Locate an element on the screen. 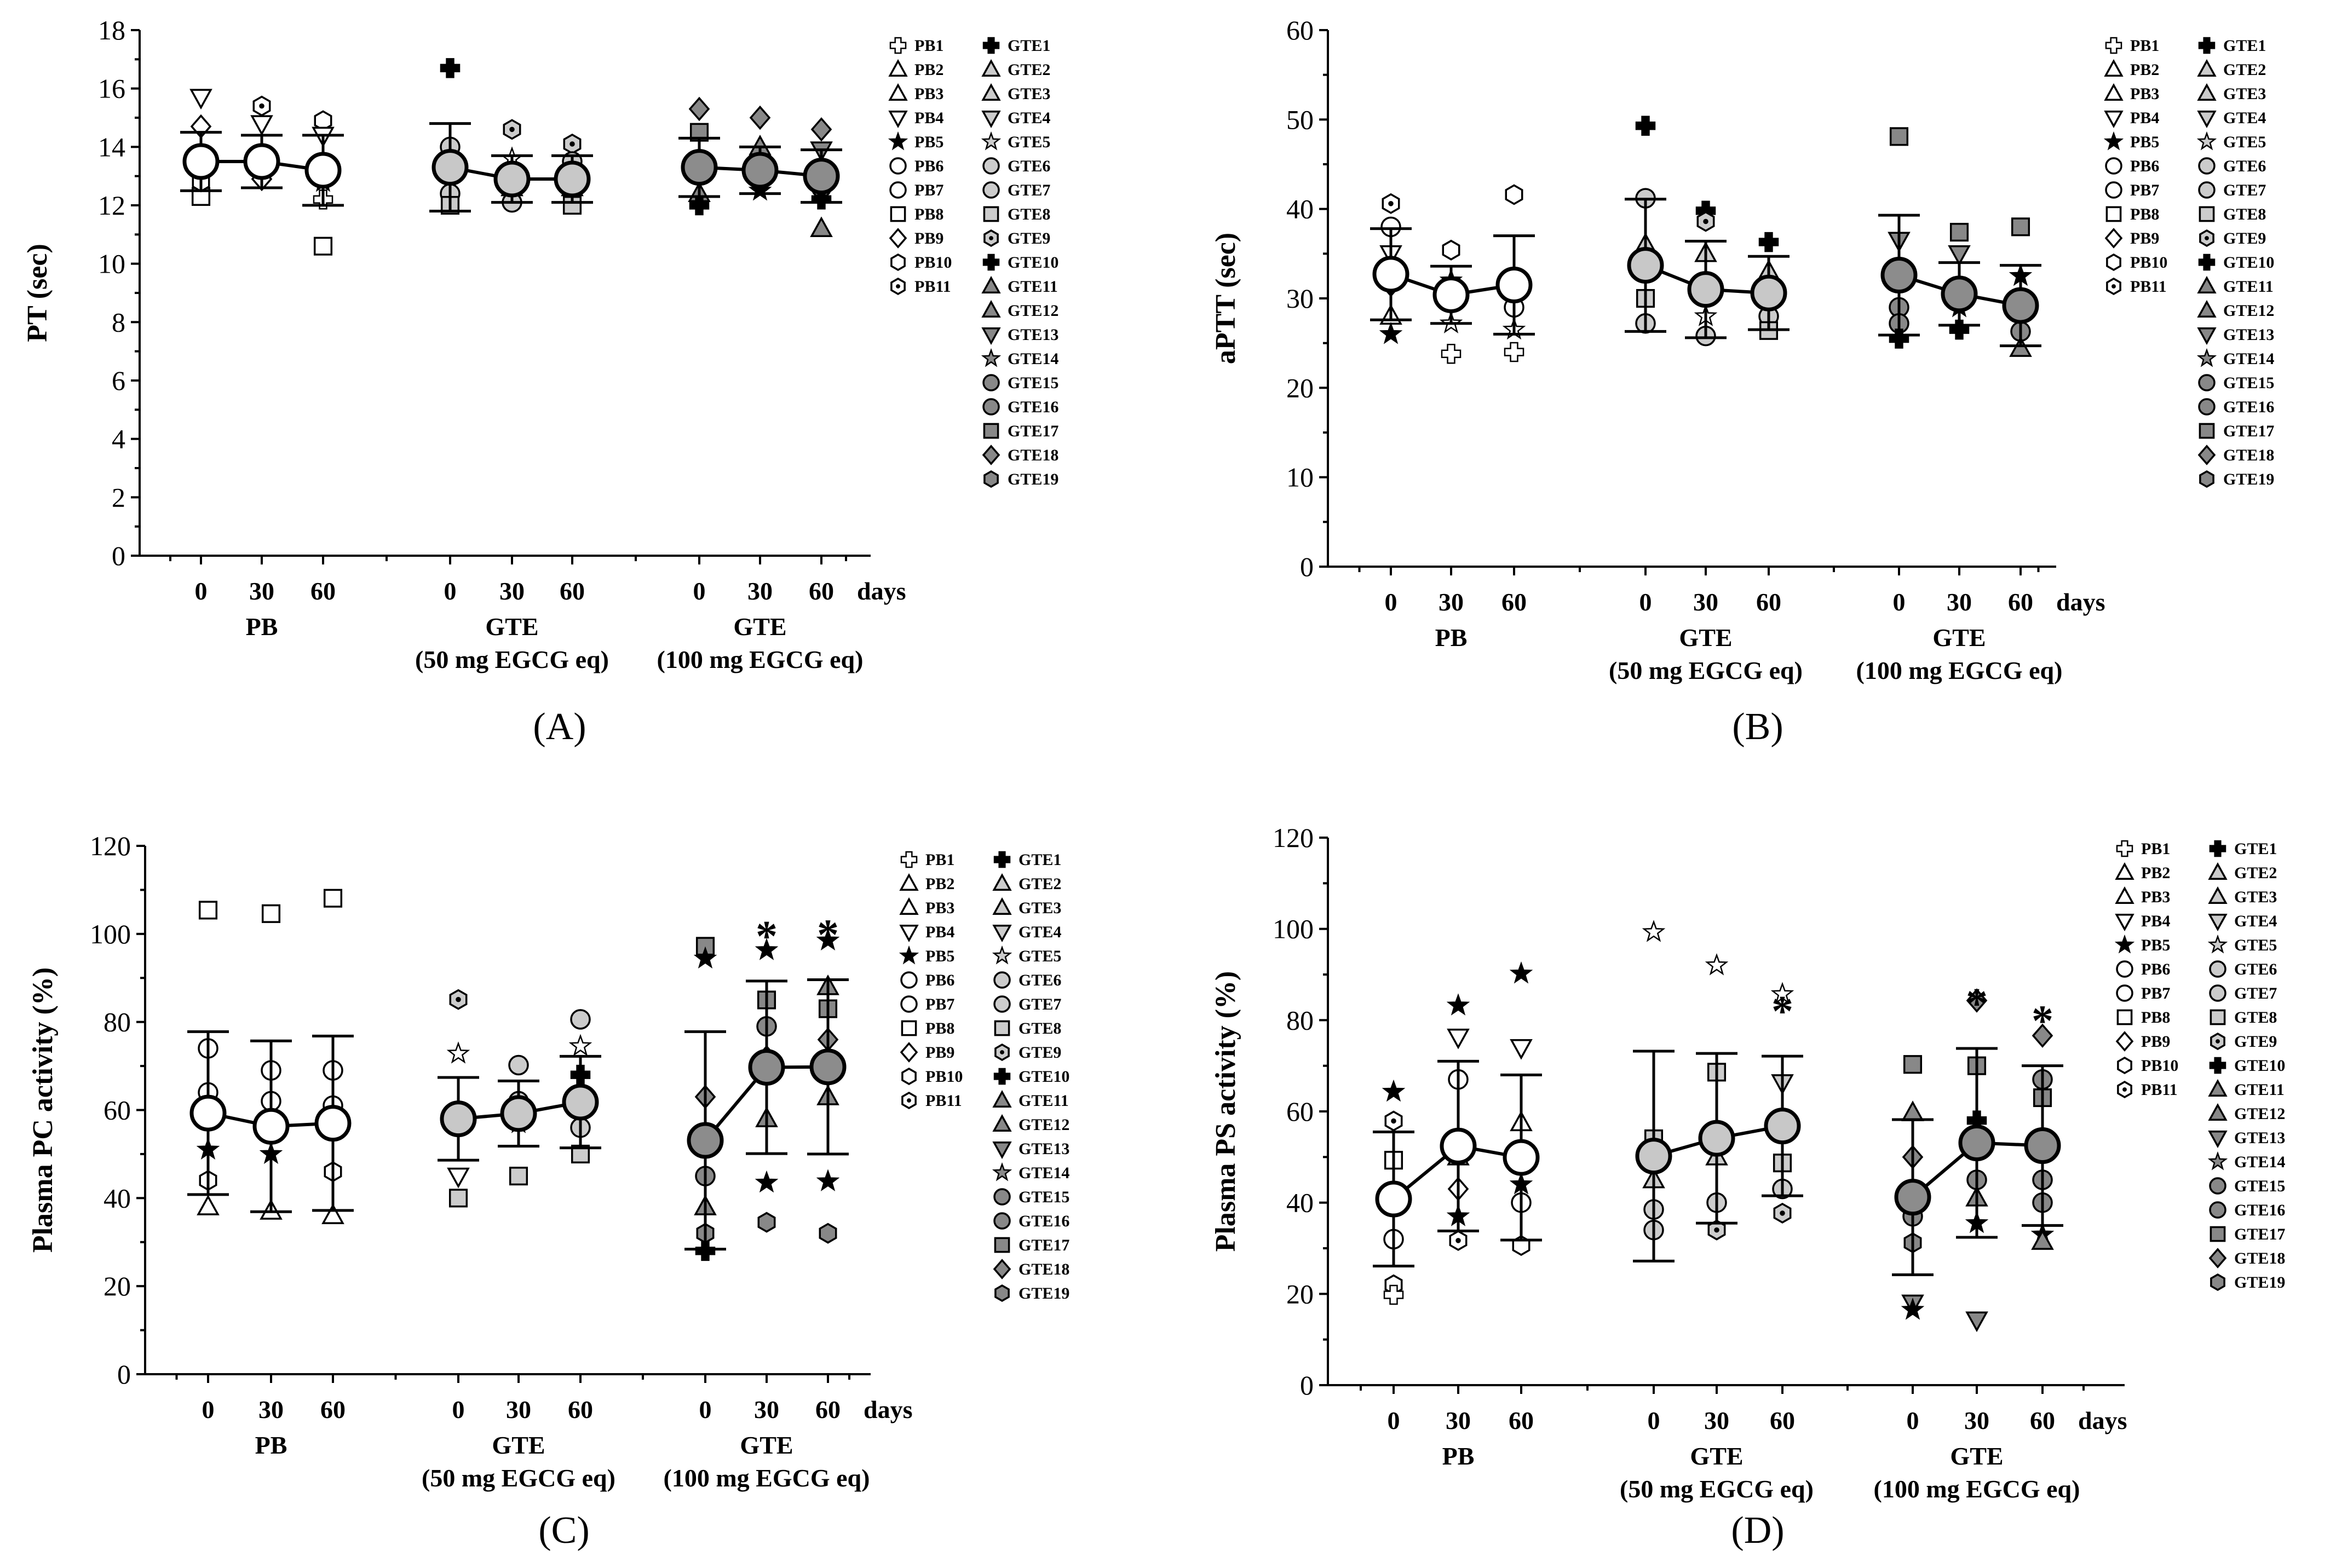 Image resolution: width=2336 pixels, height=1568 pixels. legend-label: GTE17 is located at coordinates (1044, 1245).